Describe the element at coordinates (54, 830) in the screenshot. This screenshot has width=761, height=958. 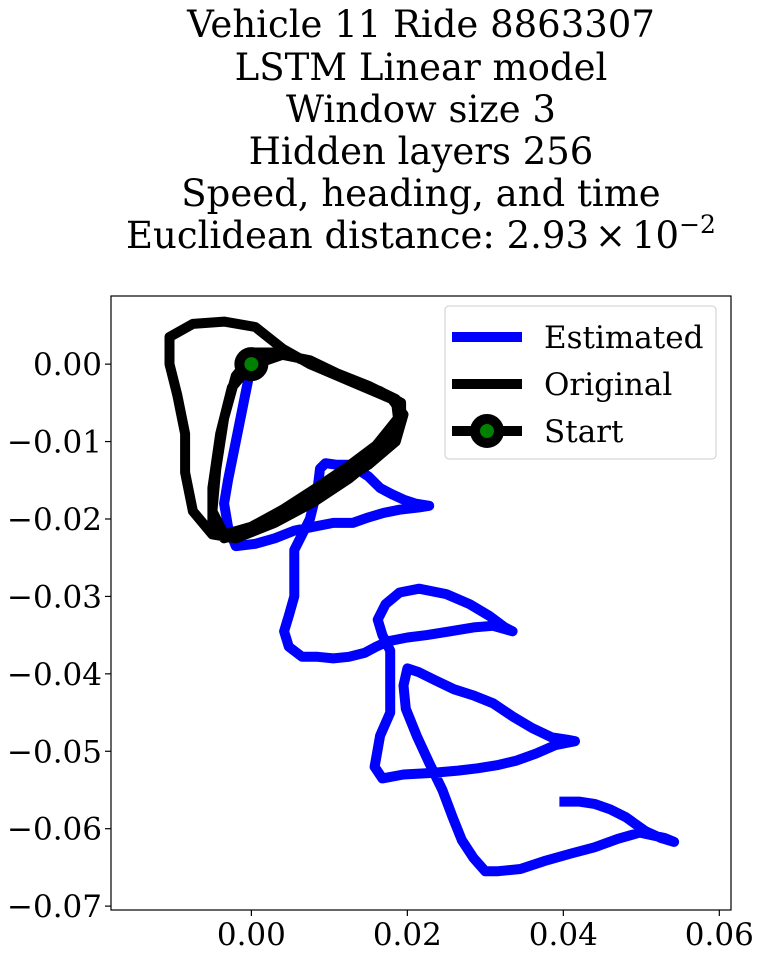
I see `y-tick-label: −0.06` at that location.